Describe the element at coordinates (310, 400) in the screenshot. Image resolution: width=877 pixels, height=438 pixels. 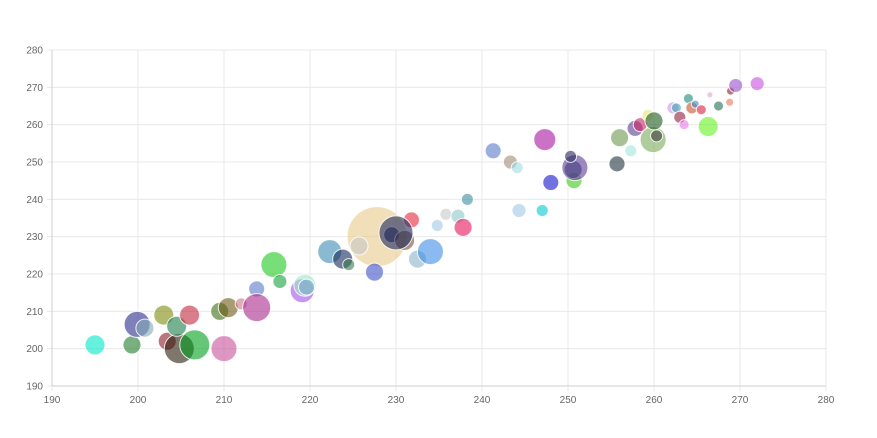
I see `x-tick-label: 220` at that location.